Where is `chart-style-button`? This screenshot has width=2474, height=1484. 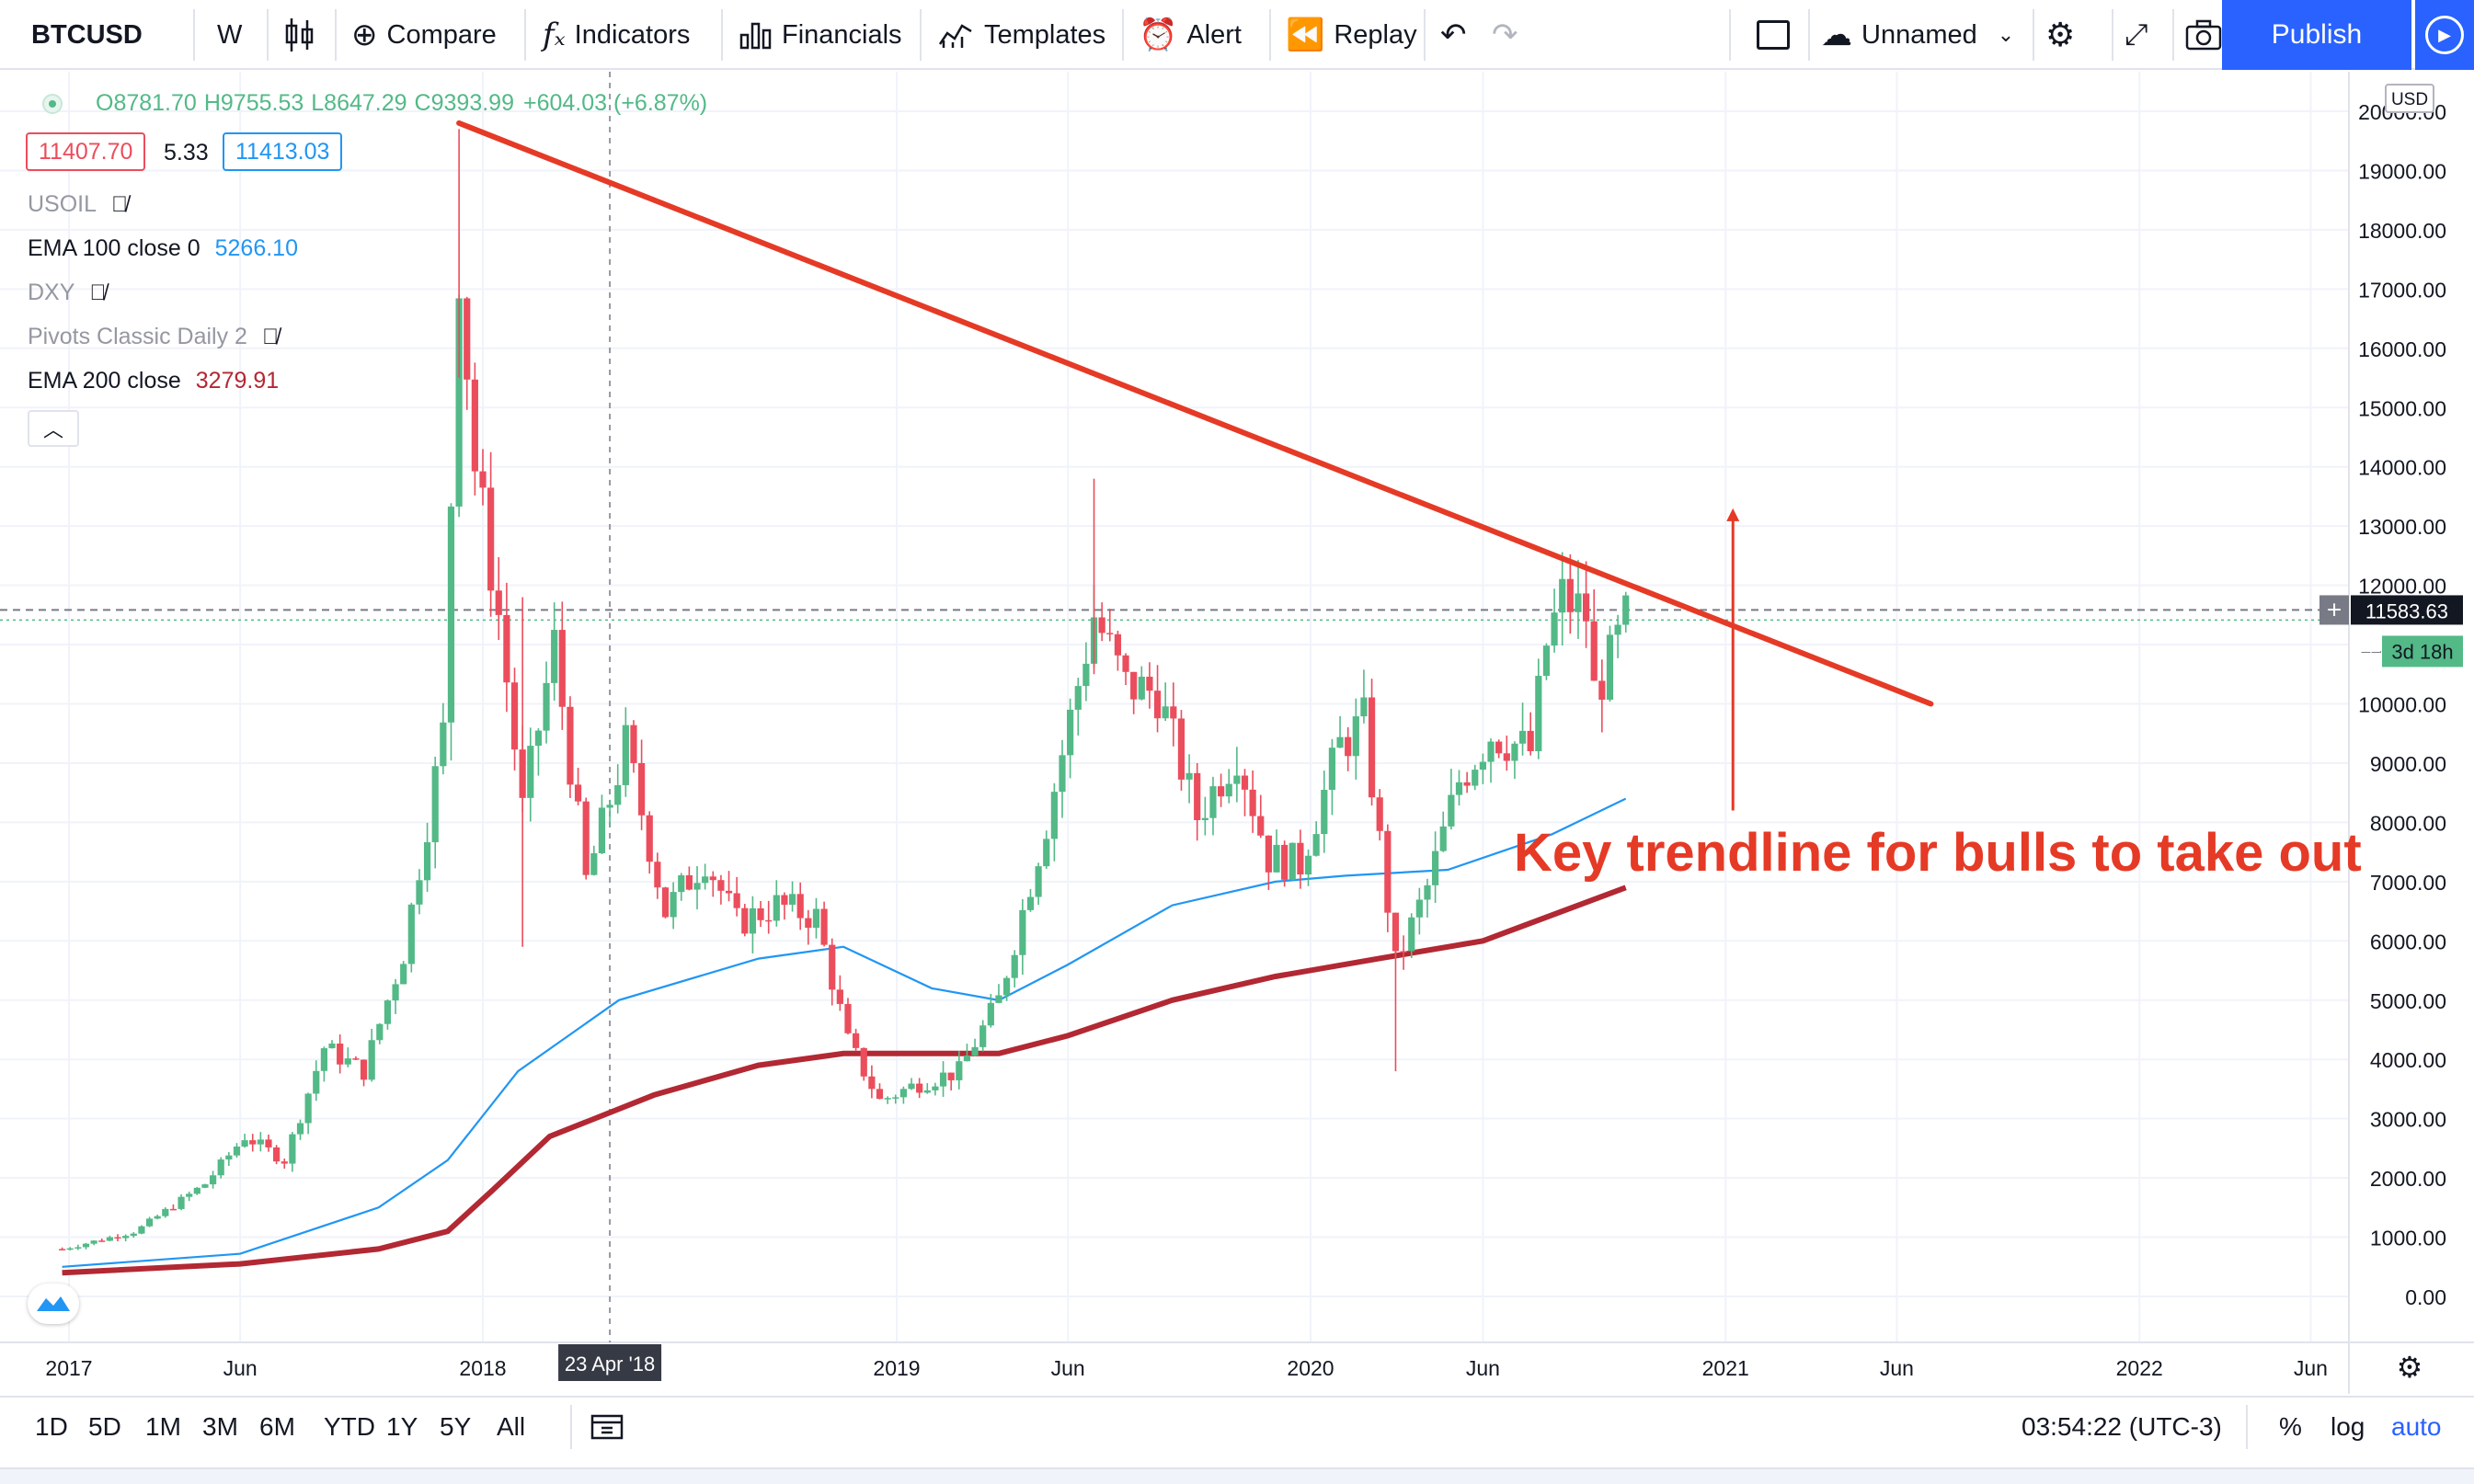
chart-style-button is located at coordinates (299, 35).